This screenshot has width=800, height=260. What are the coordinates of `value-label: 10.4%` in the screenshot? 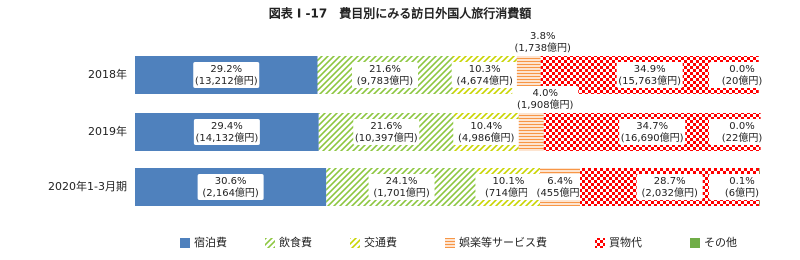 It's located at (486, 126).